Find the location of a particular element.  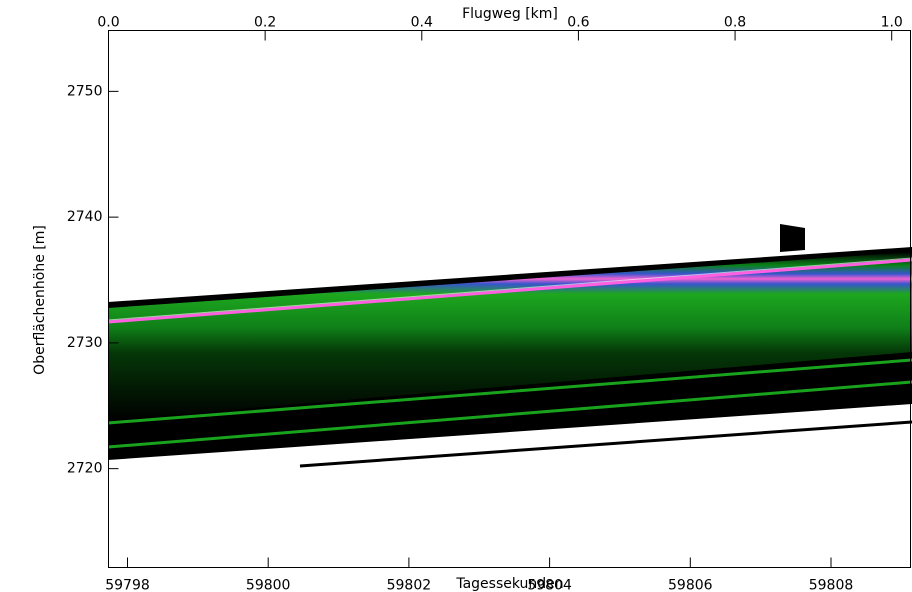

x-tick-label: 59808 is located at coordinates (831, 585).